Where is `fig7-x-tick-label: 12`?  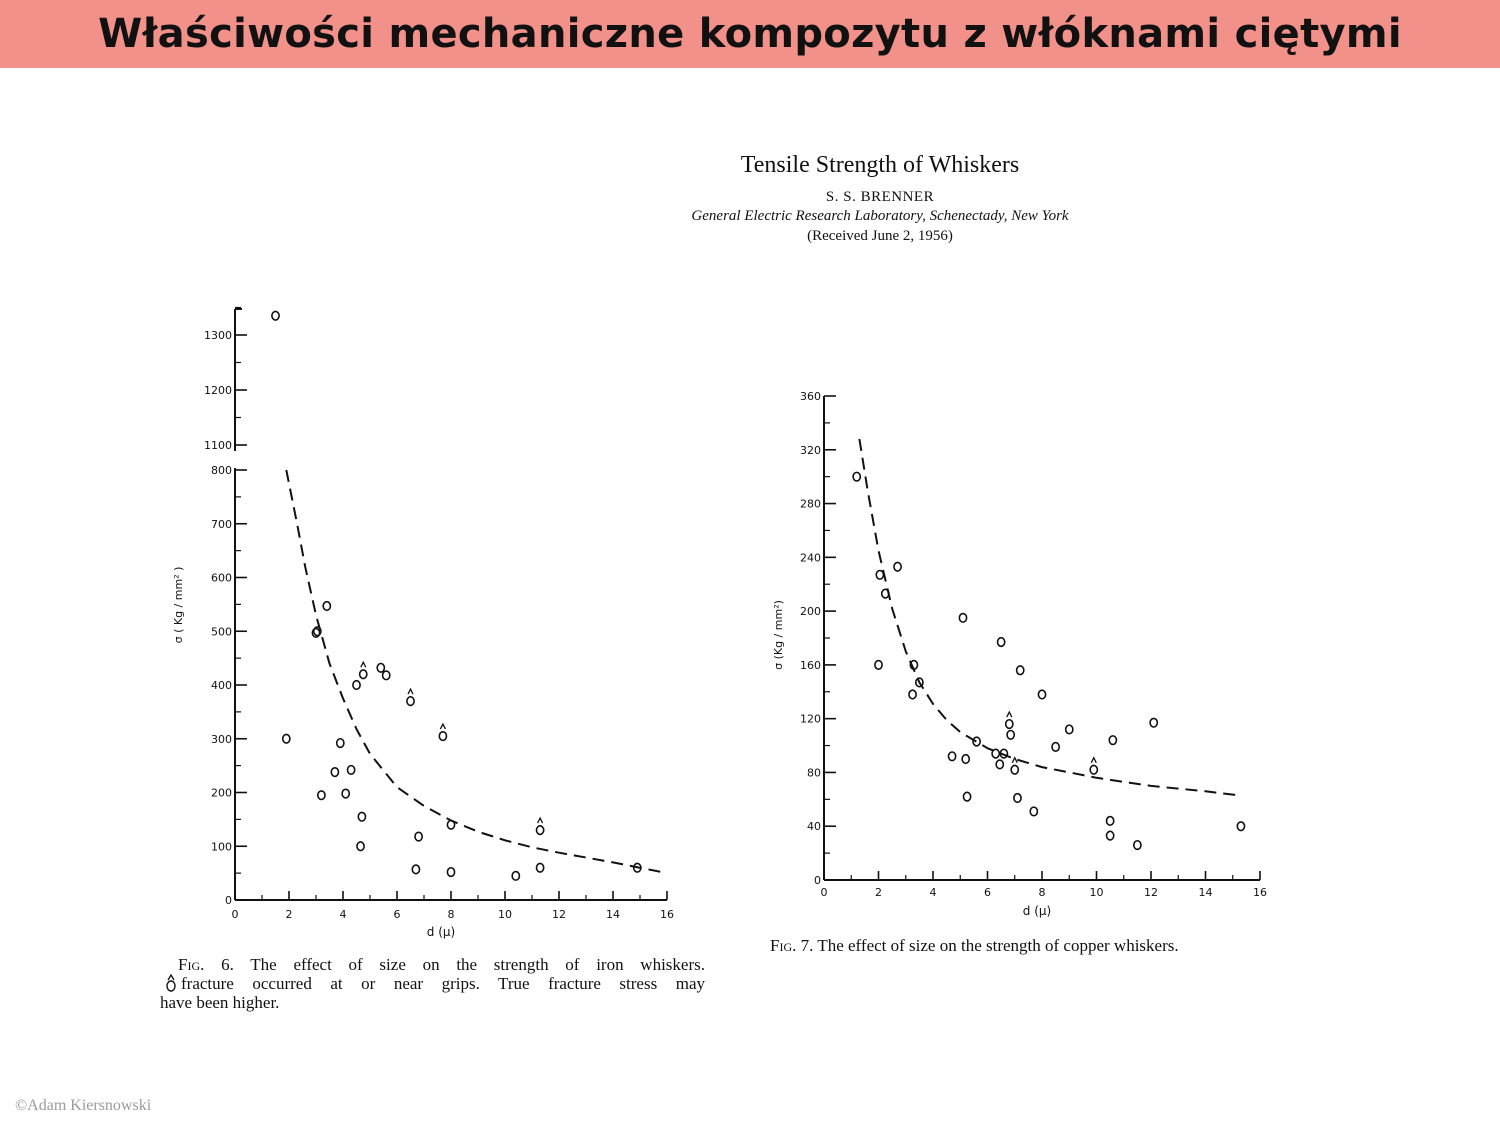 fig7-x-tick-label: 12 is located at coordinates (1151, 892).